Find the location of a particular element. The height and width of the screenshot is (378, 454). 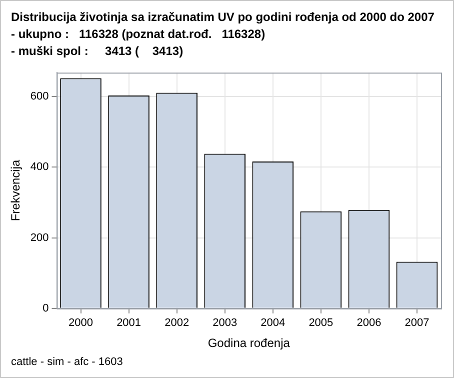

y-tick-label: 600 is located at coordinates (39, 96).